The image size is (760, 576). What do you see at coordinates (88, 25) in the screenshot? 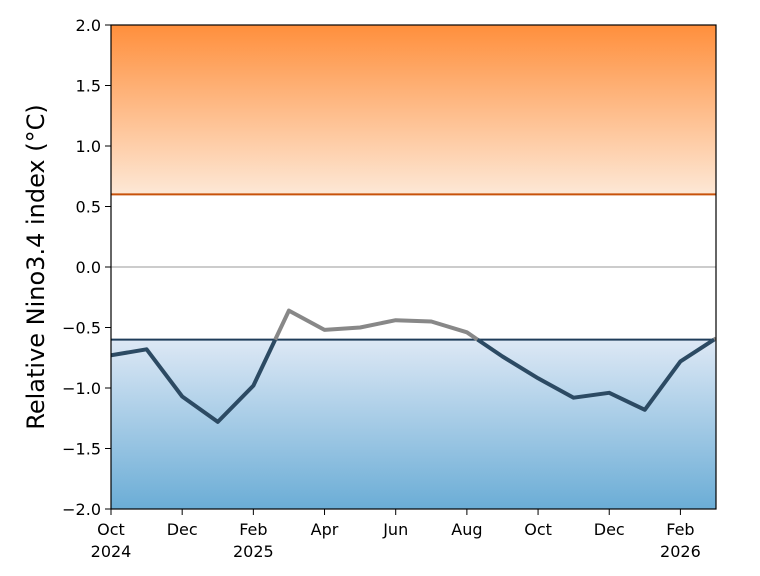
I see `y-tick-label: 2.0` at bounding box center [88, 25].